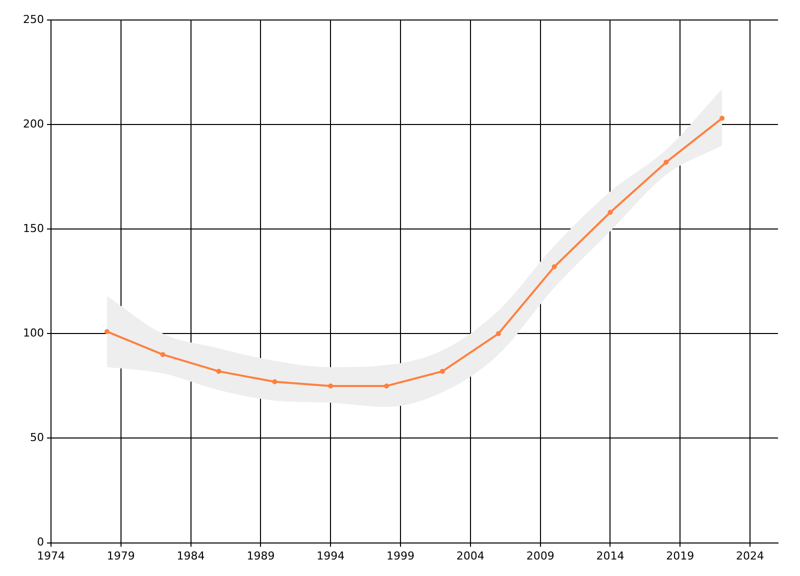 The height and width of the screenshot is (576, 800). Describe the element at coordinates (610, 555) in the screenshot. I see `x-tick-label: 2014` at that location.